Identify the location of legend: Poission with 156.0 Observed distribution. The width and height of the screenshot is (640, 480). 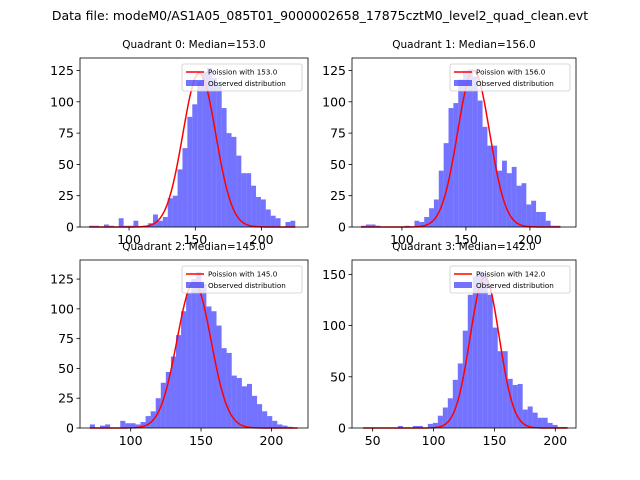
(510, 77).